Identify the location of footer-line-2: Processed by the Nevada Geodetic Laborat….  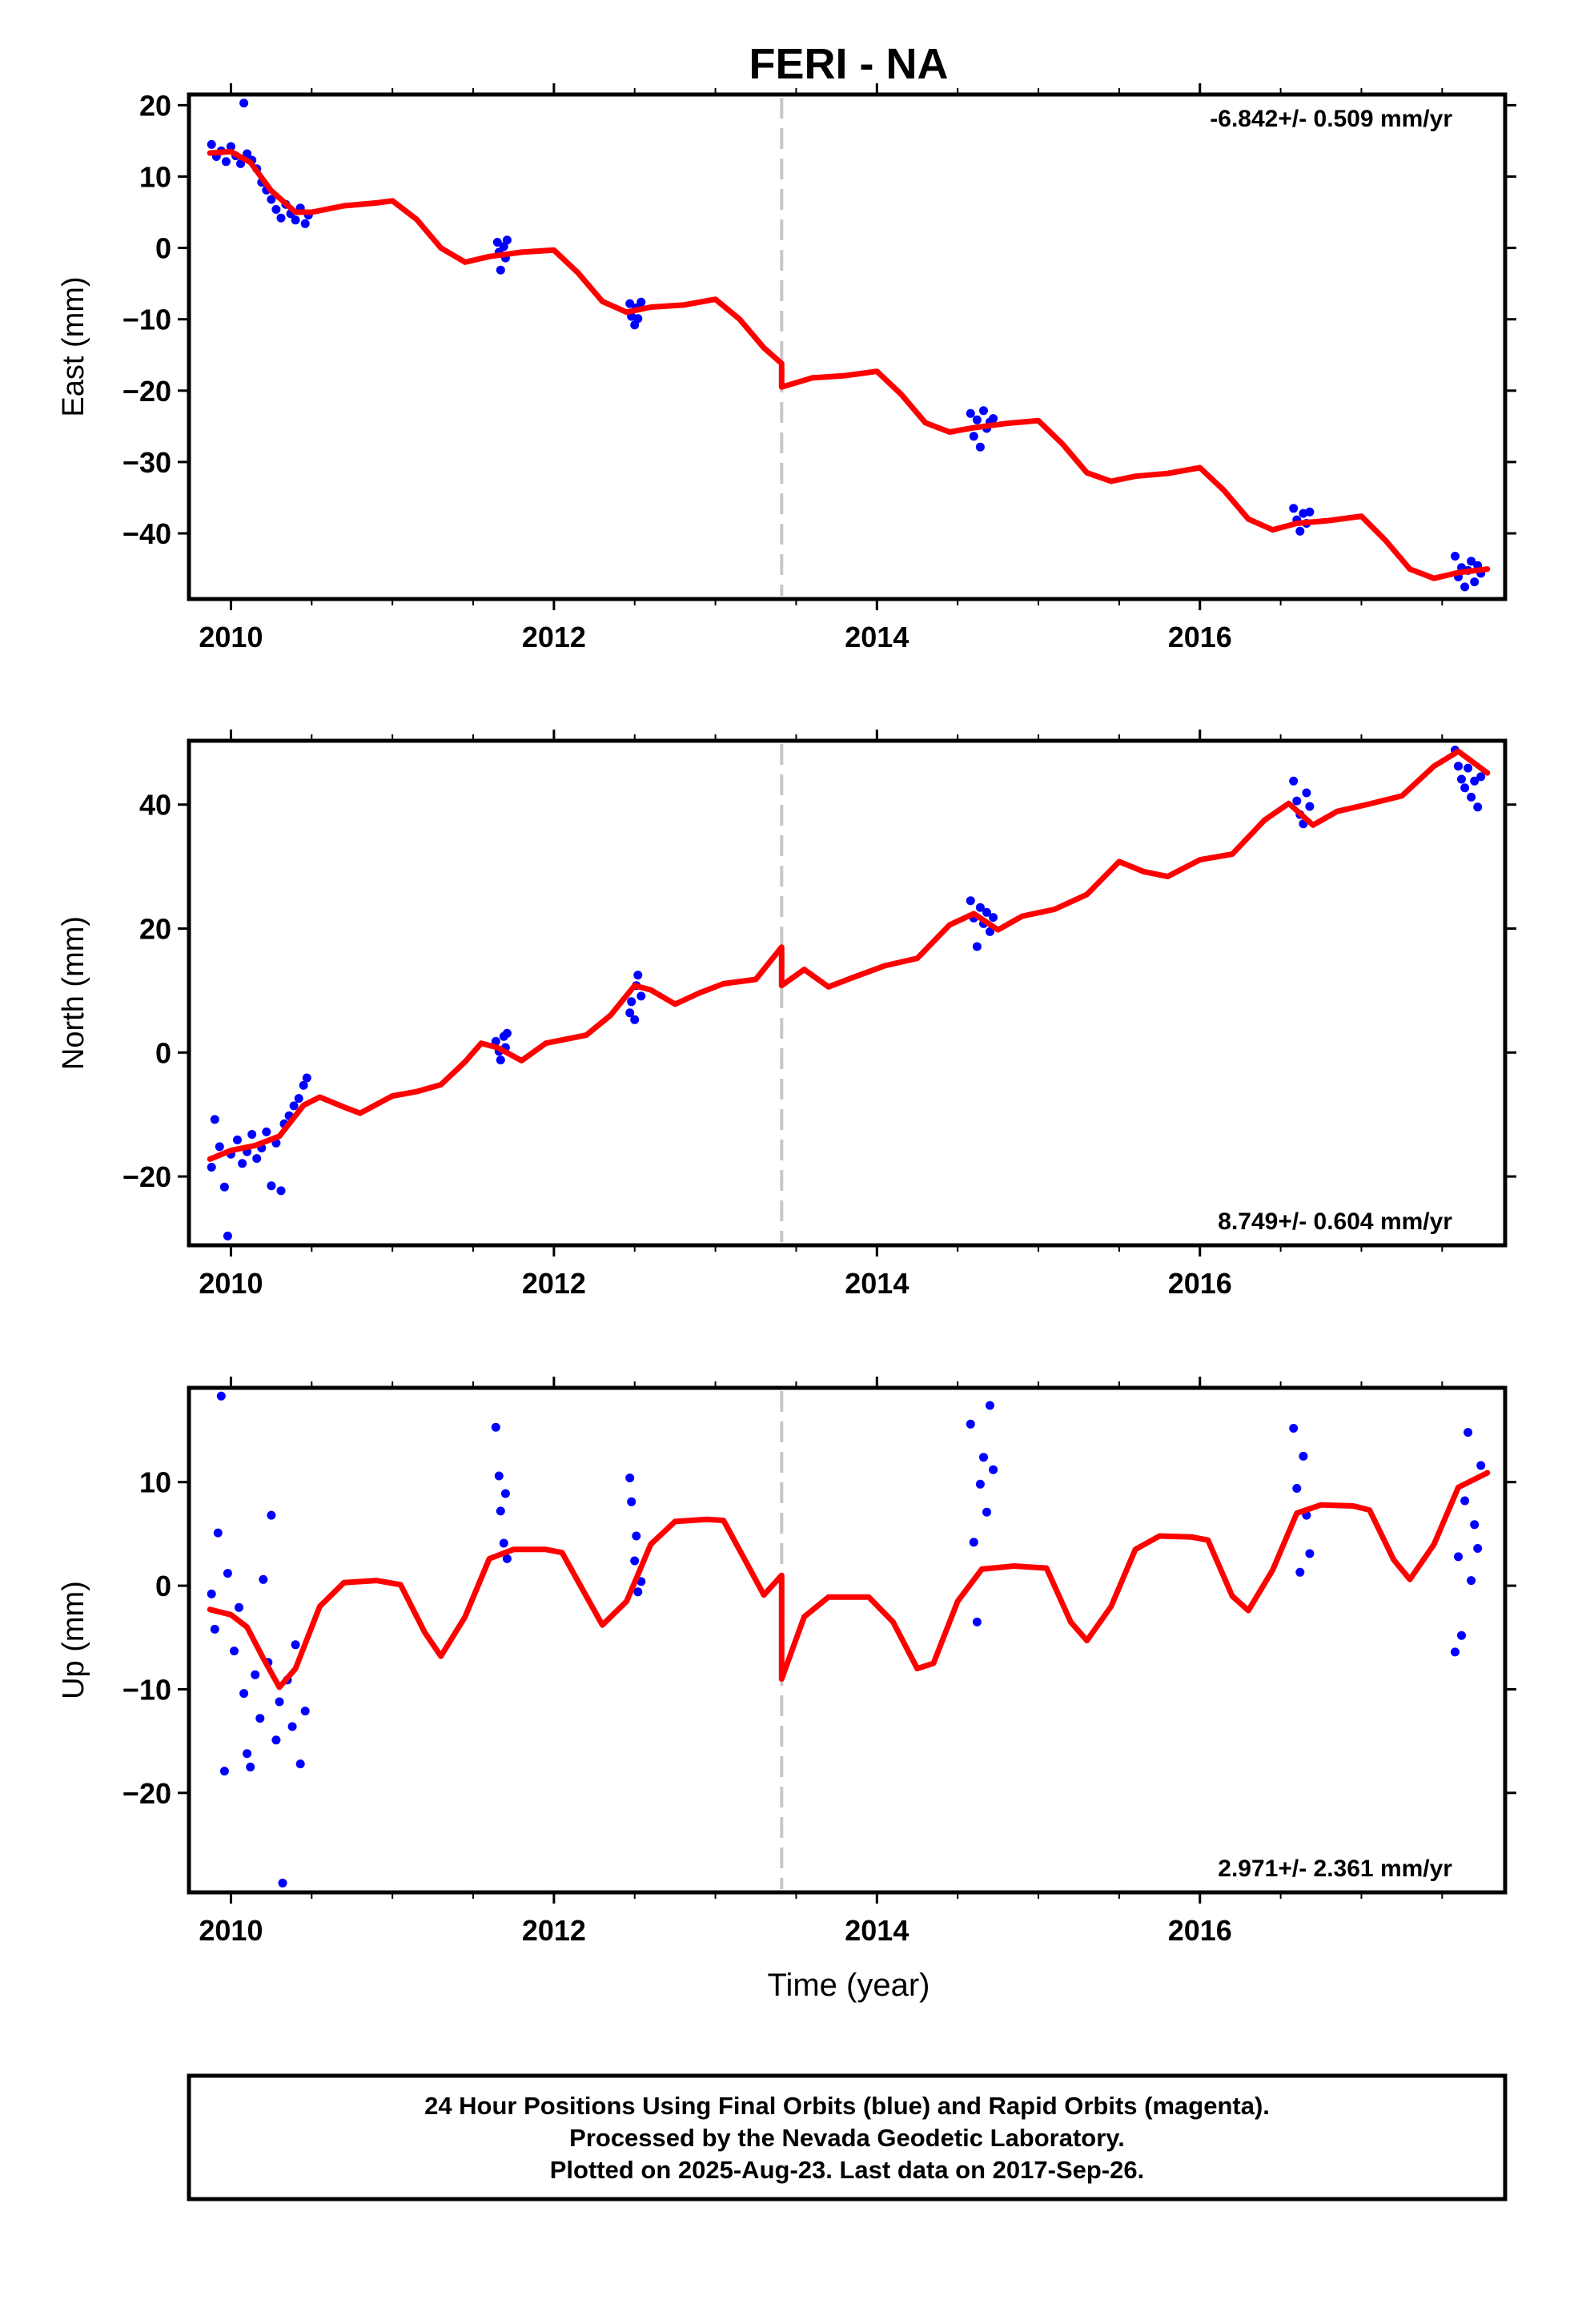
(847, 2138).